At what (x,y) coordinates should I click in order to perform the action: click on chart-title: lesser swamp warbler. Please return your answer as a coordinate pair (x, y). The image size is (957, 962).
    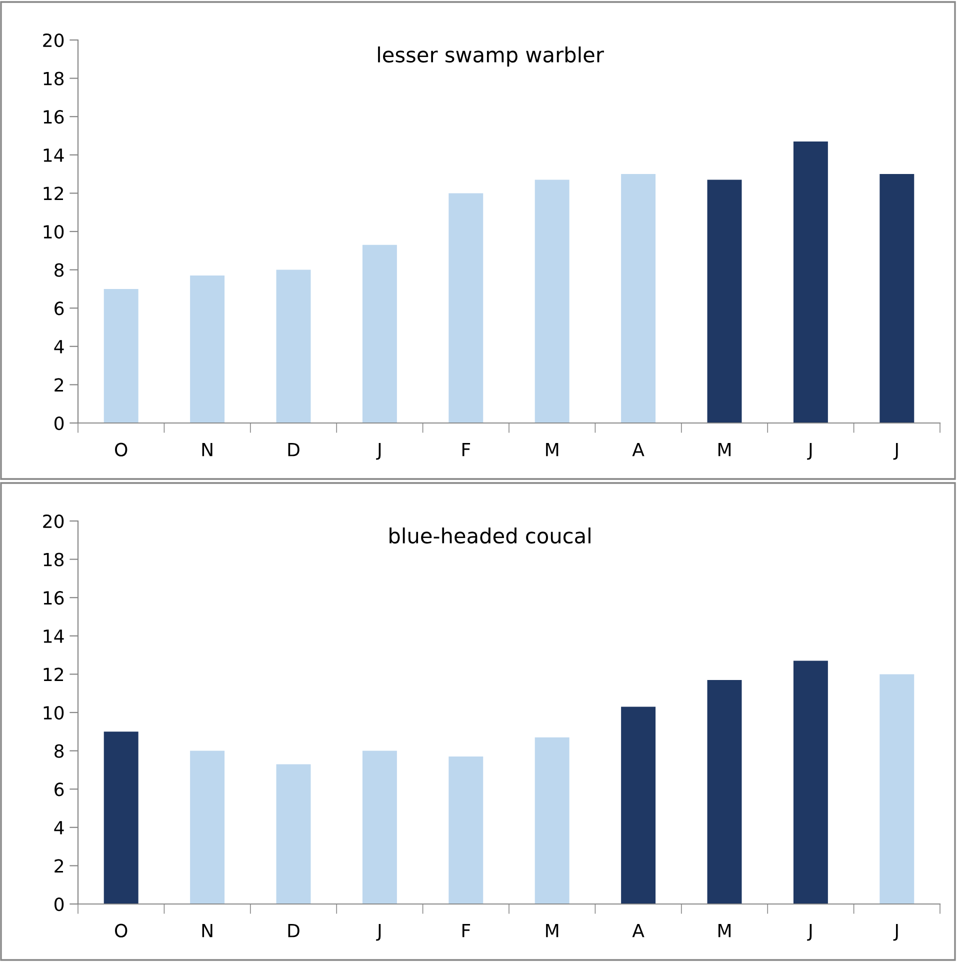
    Looking at the image, I should click on (491, 56).